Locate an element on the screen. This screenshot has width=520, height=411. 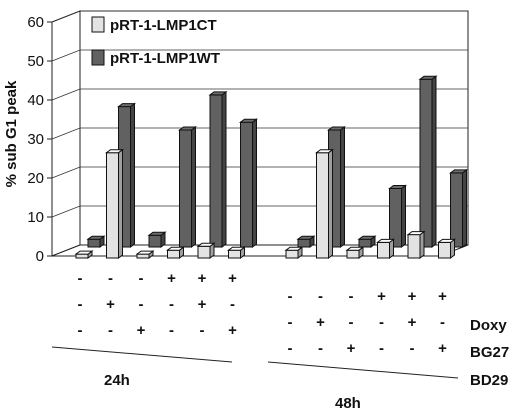
row-label: BG27 is located at coordinates (489, 352).